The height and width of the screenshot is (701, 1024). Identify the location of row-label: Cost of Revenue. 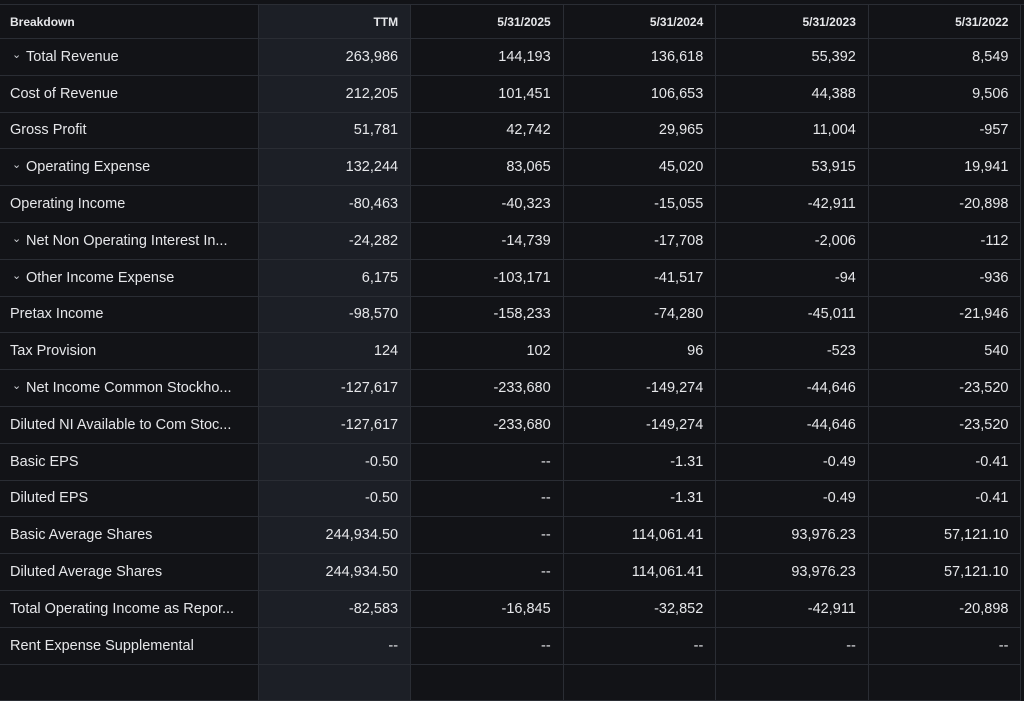
(64, 93).